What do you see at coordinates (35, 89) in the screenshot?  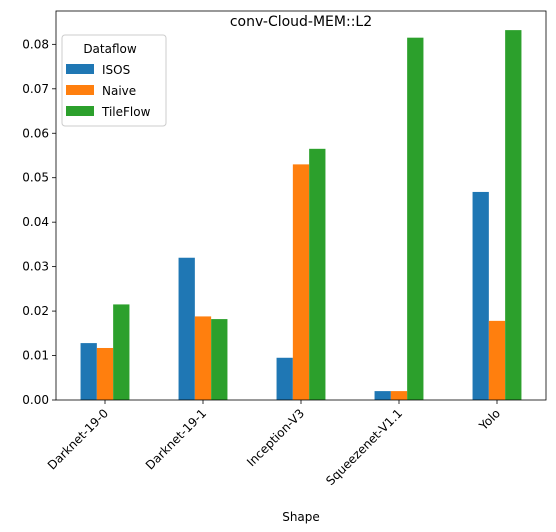 I see `y-tick-label: 0.07` at bounding box center [35, 89].